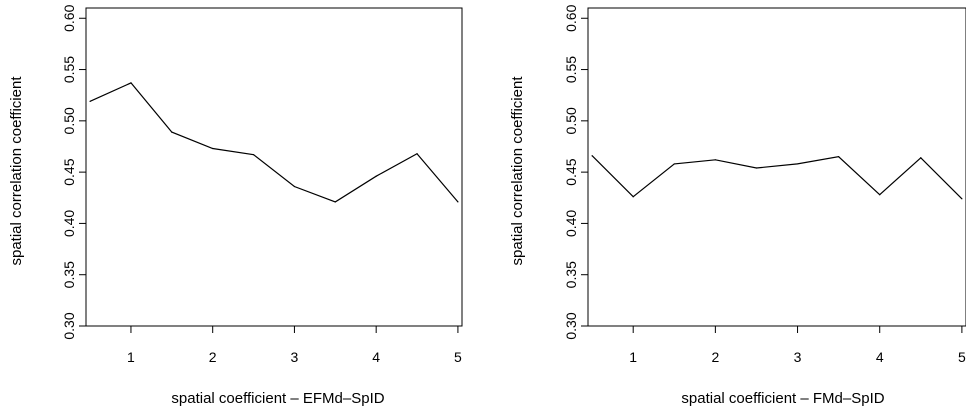  I want to click on x-axis-label: spatial coefficient – FMd–SpID, so click(782, 398).